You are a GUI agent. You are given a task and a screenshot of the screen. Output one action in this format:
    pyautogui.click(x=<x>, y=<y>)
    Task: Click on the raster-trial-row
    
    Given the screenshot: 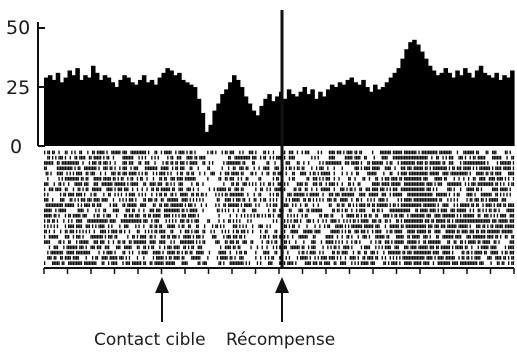 What is the action you would take?
    pyautogui.click(x=279, y=242)
    